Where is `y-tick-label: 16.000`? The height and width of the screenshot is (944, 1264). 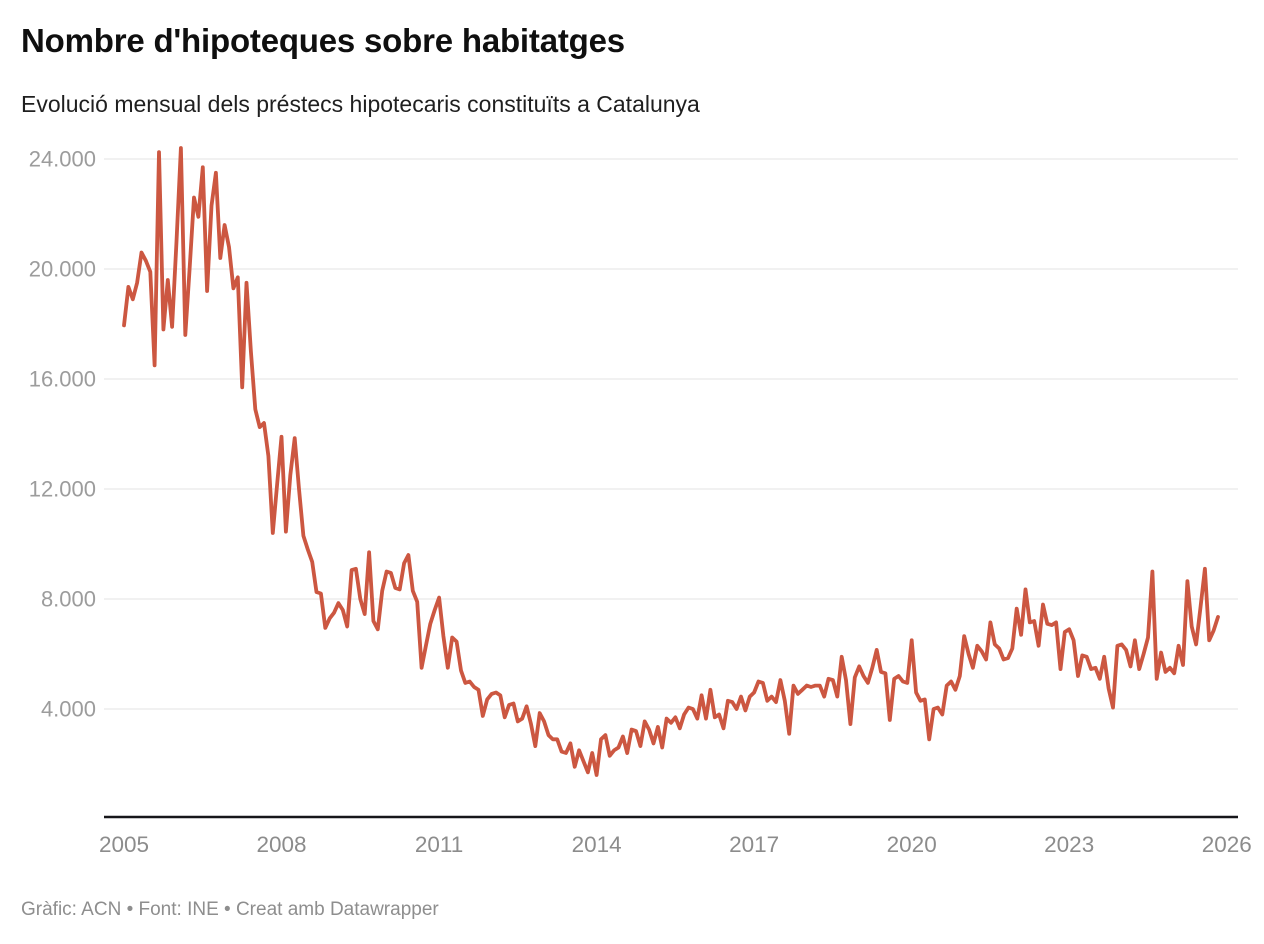
y-tick-label: 16.000 is located at coordinates (62, 379).